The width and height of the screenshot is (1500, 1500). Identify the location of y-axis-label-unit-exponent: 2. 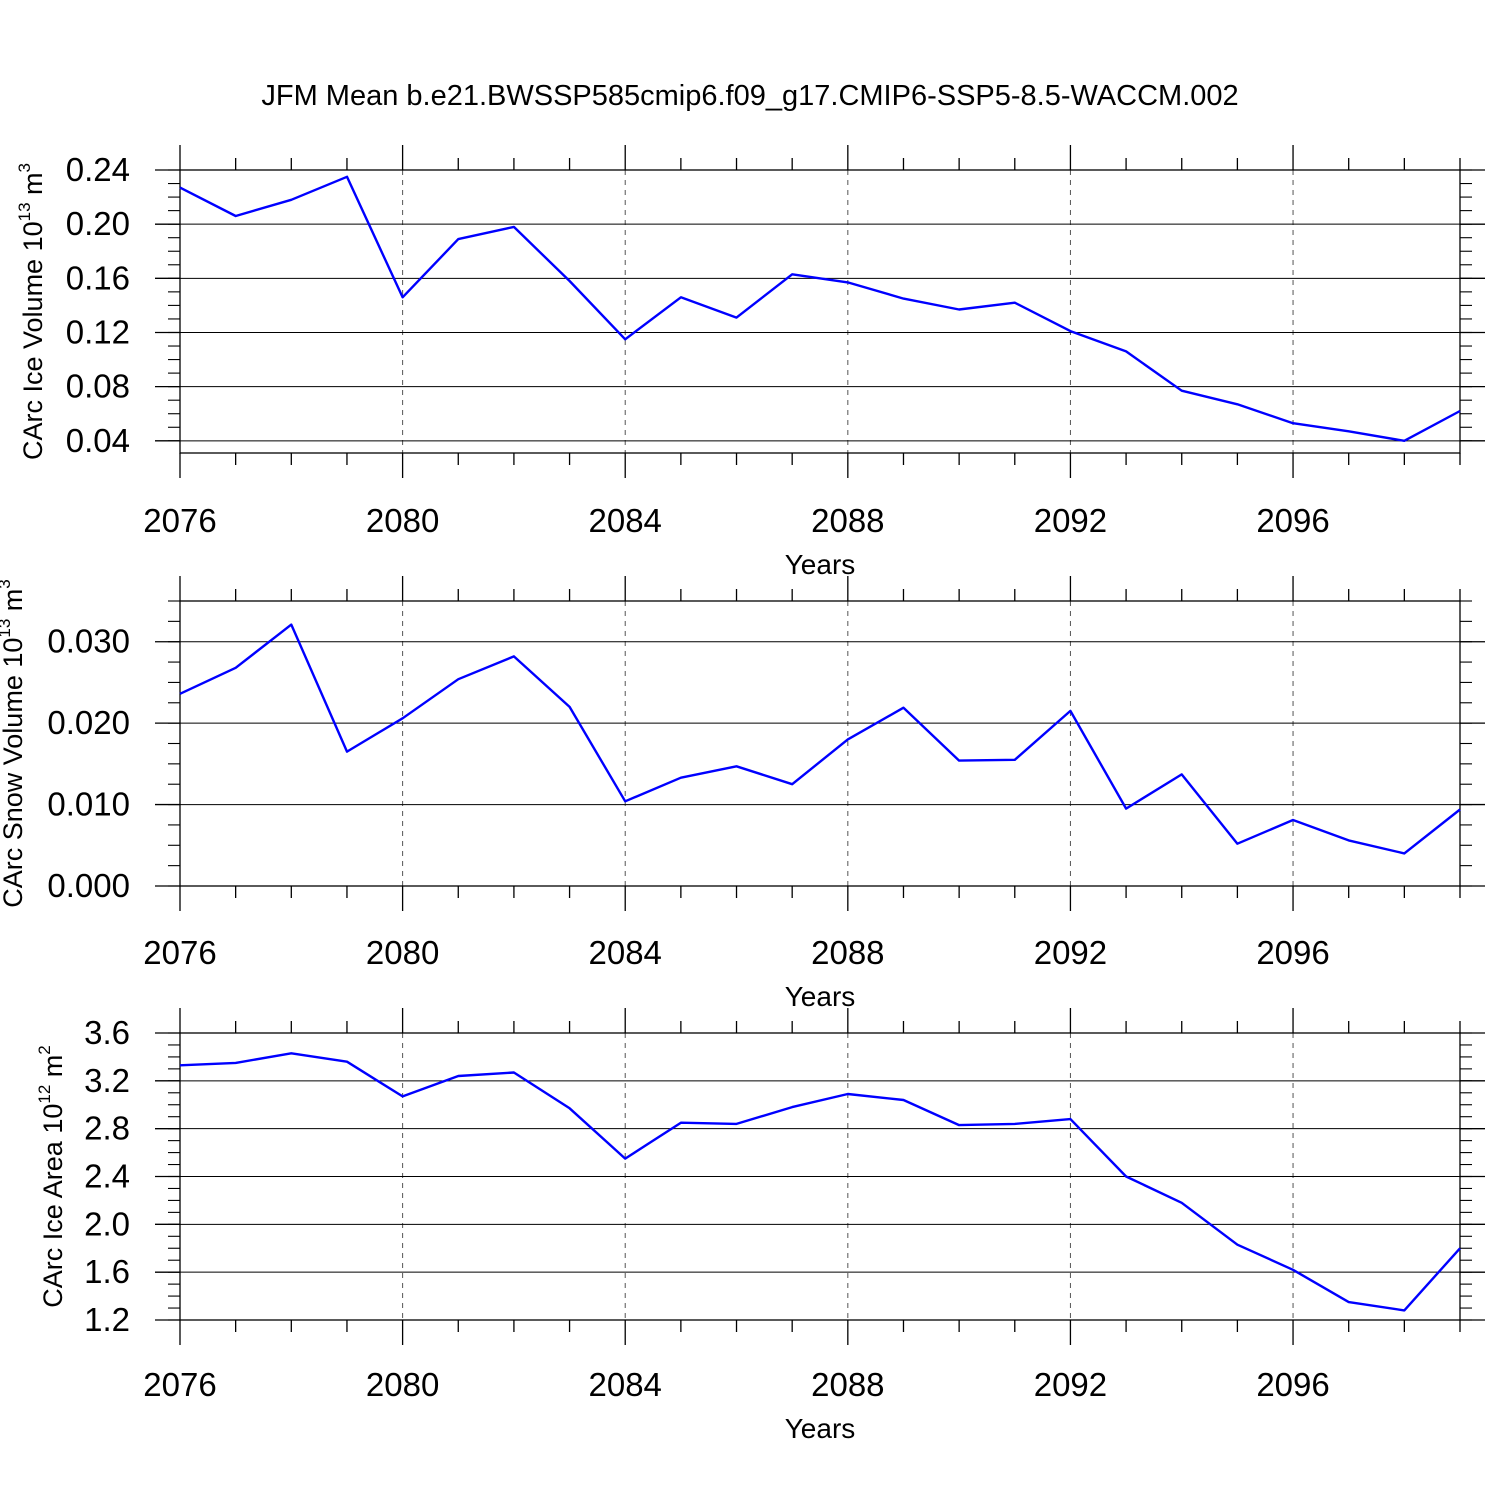
(44, 1049).